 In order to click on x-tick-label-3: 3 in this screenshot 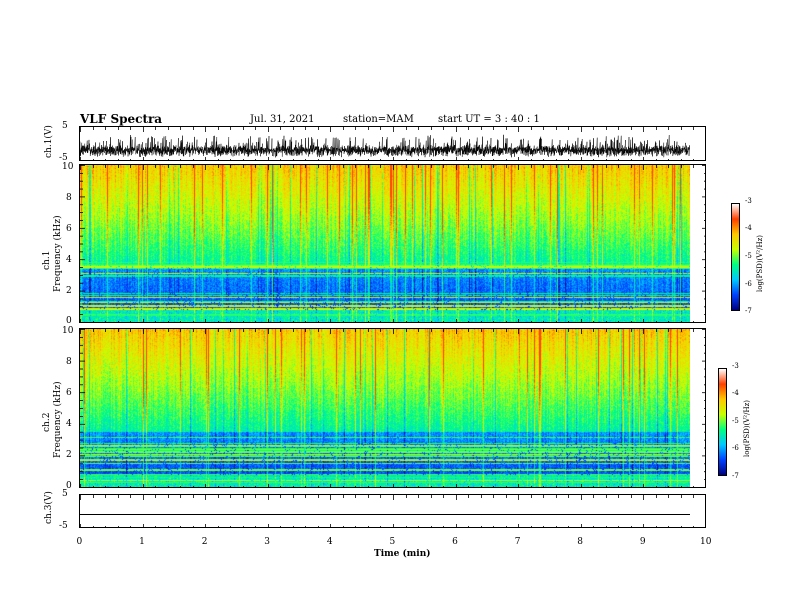, I will do `click(267, 542)`.